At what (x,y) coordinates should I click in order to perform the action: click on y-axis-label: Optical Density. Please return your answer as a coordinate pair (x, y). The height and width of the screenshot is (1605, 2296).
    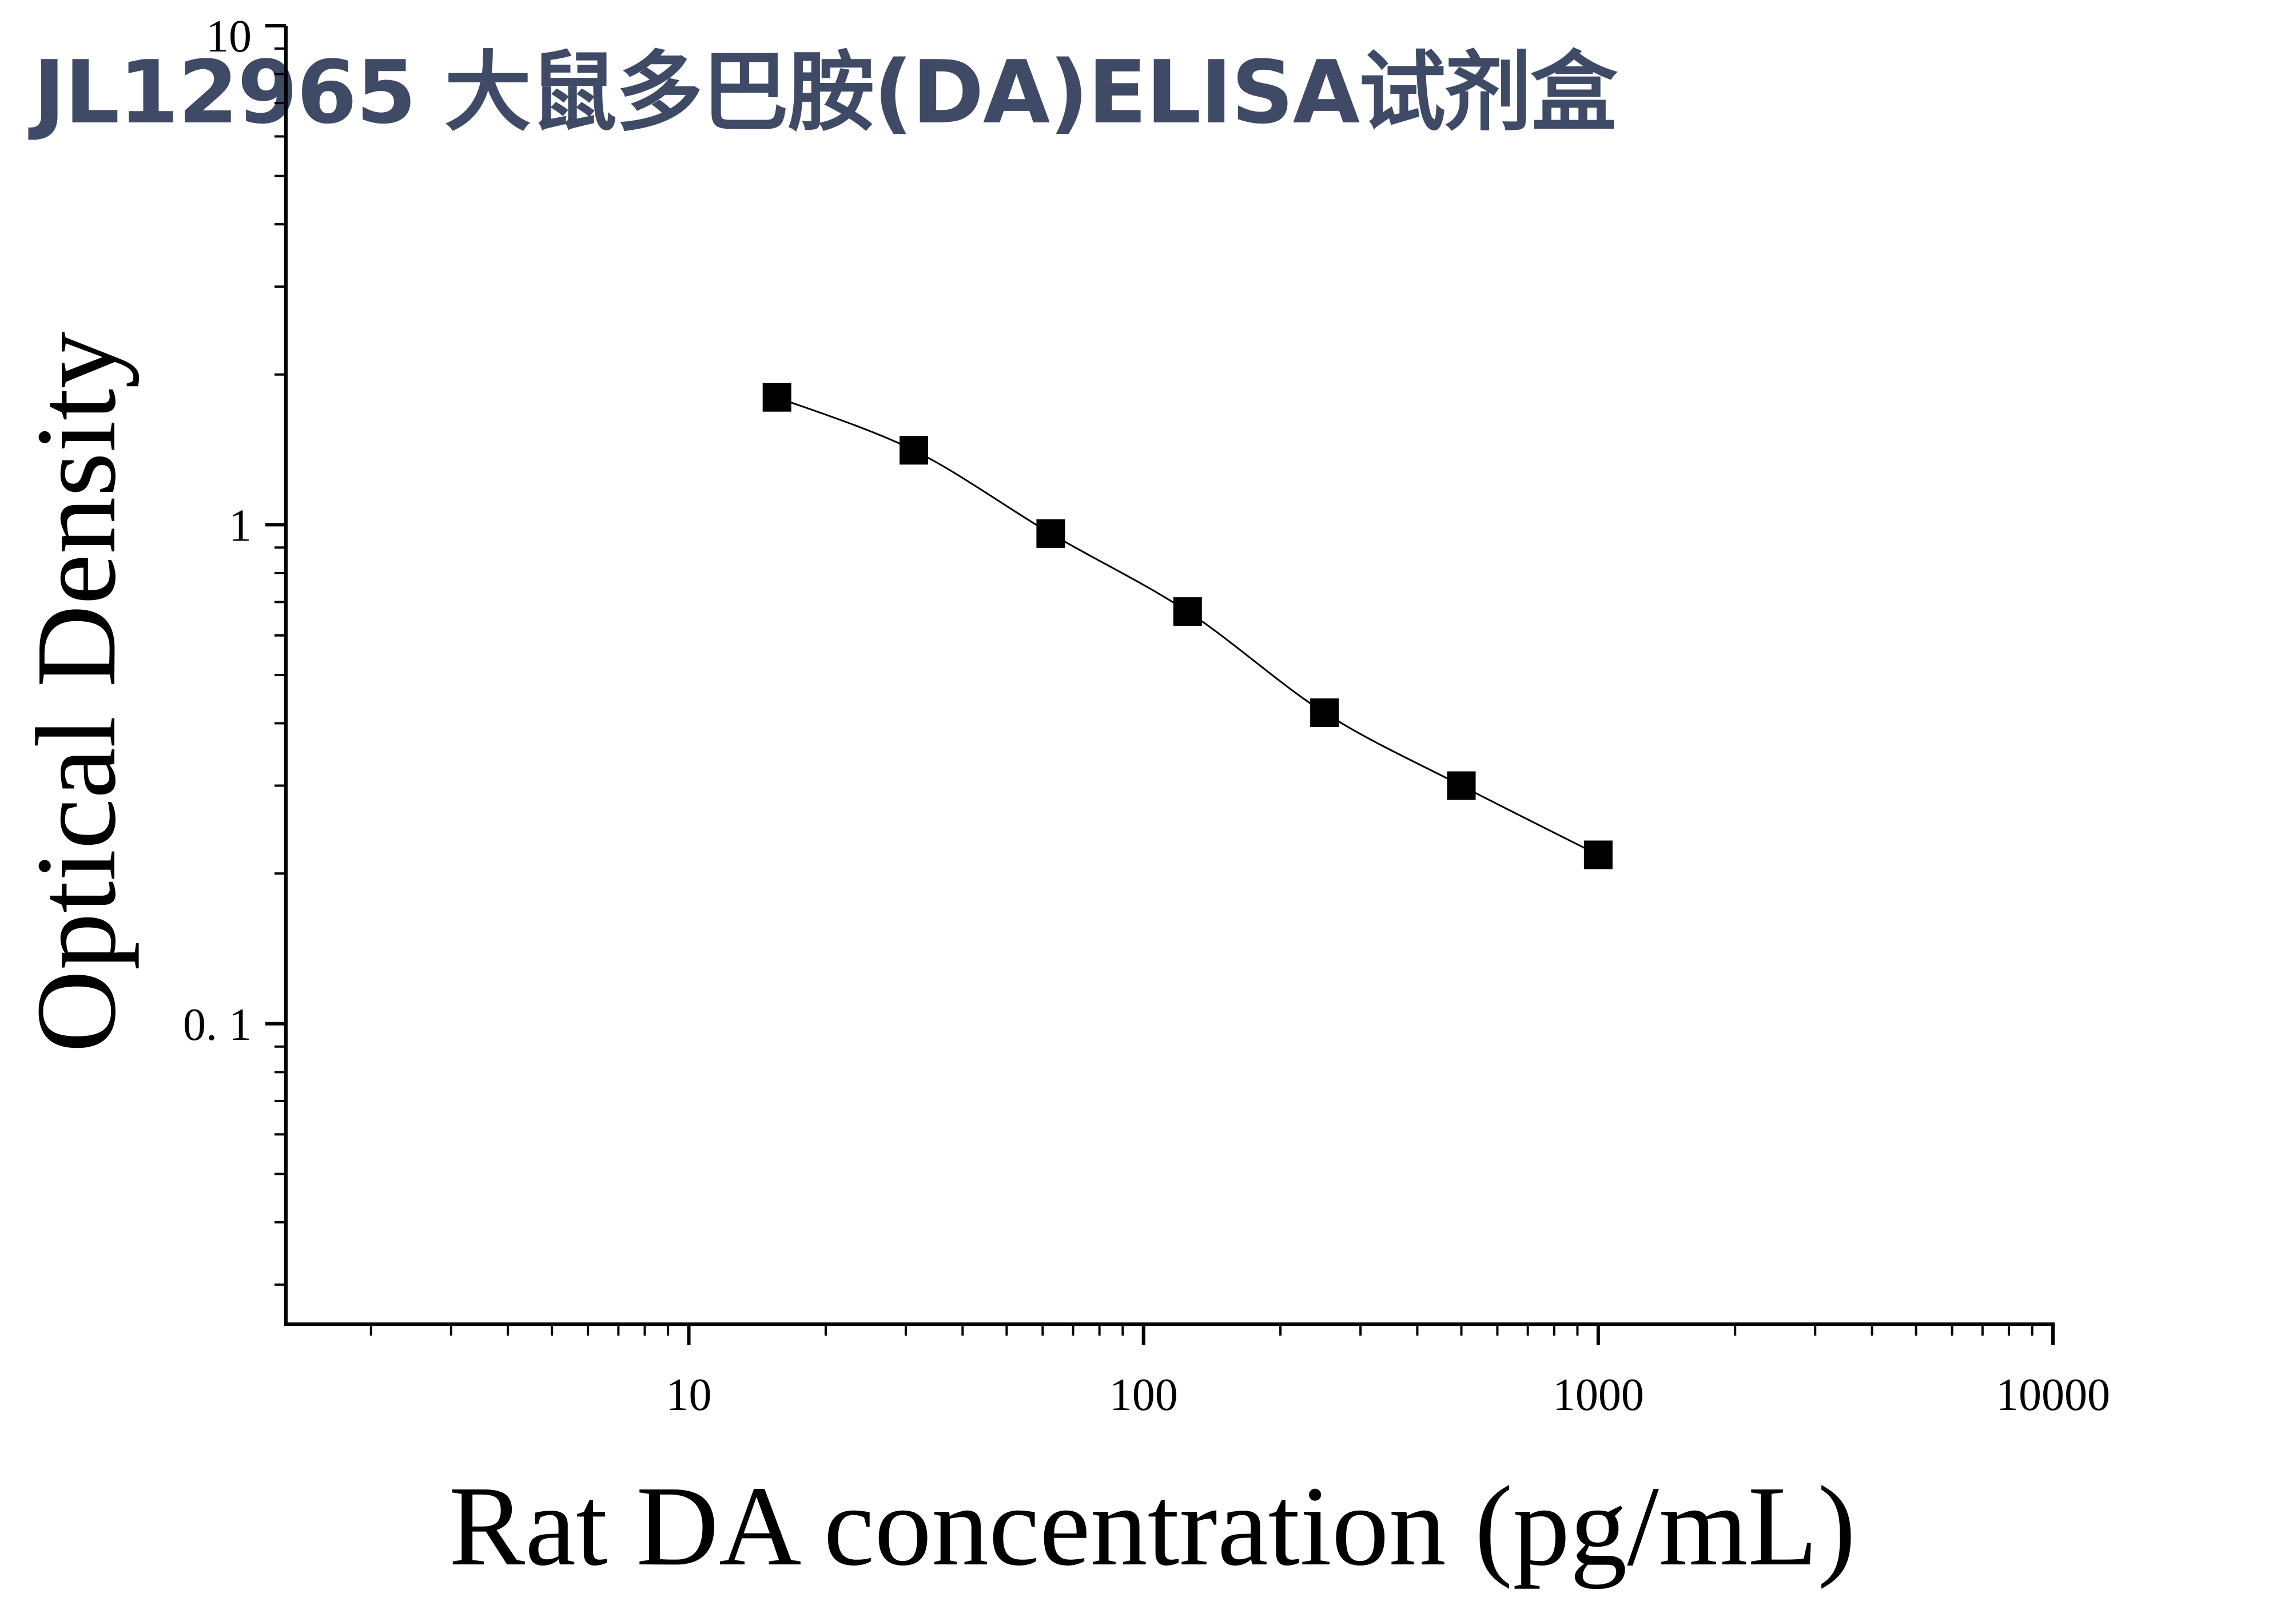
    Looking at the image, I should click on (76, 692).